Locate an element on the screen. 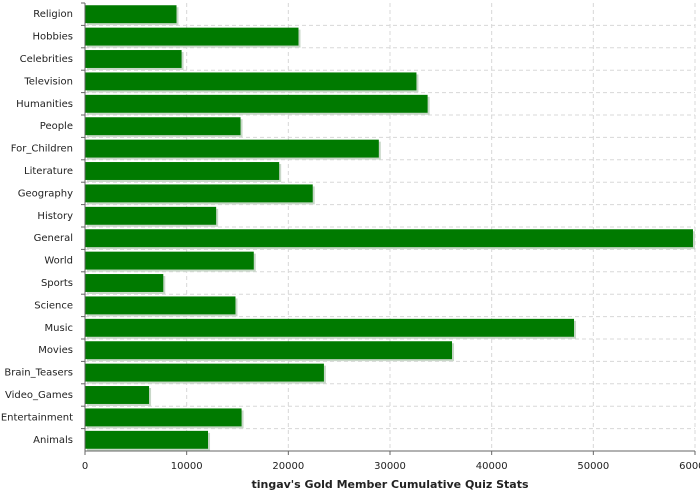  x-tick-label: 40000 is located at coordinates (492, 466).